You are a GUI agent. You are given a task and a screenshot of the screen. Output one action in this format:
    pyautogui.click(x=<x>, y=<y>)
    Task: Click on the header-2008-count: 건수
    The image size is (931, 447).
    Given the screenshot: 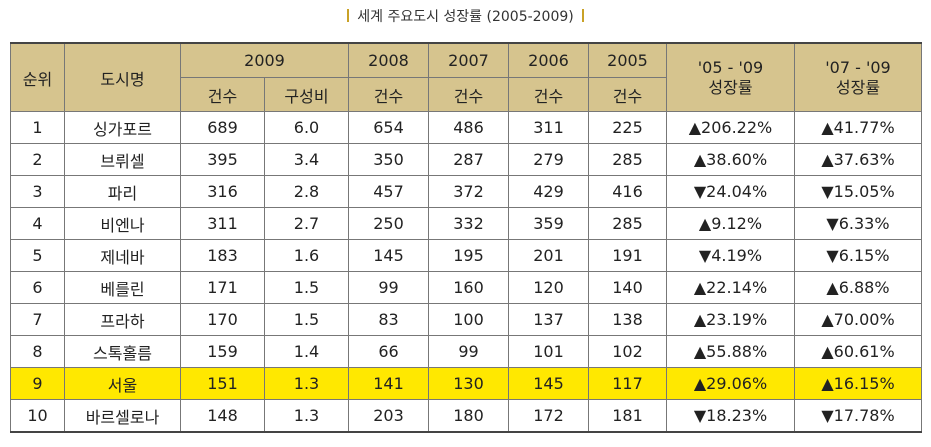 What is the action you would take?
    pyautogui.click(x=388, y=94)
    